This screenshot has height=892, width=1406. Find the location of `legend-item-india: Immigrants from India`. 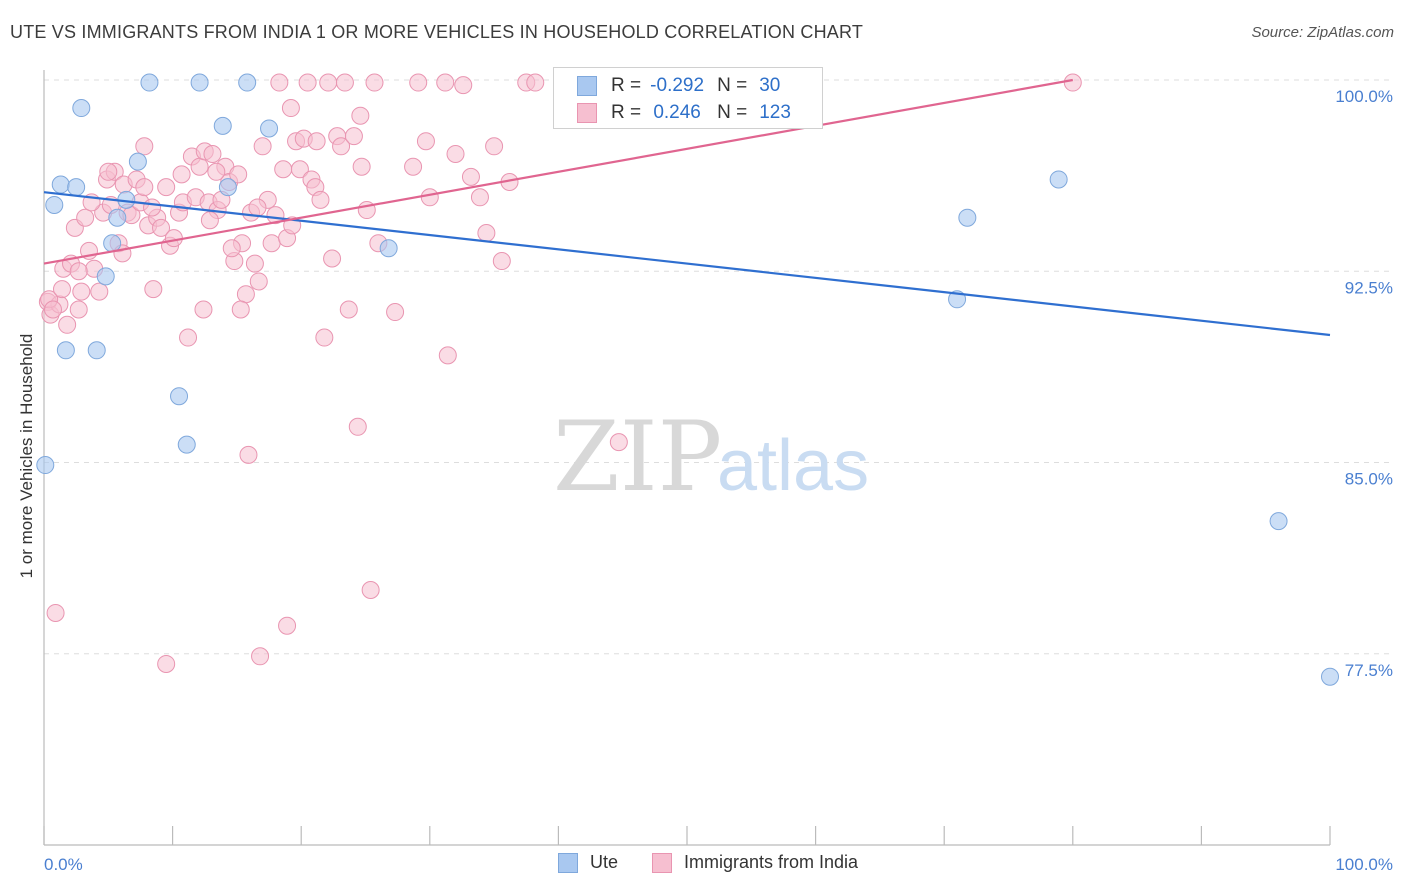

legend-item-india: Immigrants from India is located at coordinates (755, 862).